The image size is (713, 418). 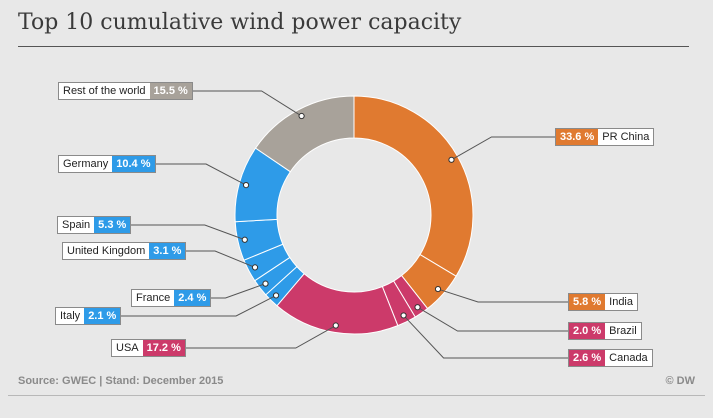 What do you see at coordinates (276, 295) in the screenshot?
I see `leader-dot-italy` at bounding box center [276, 295].